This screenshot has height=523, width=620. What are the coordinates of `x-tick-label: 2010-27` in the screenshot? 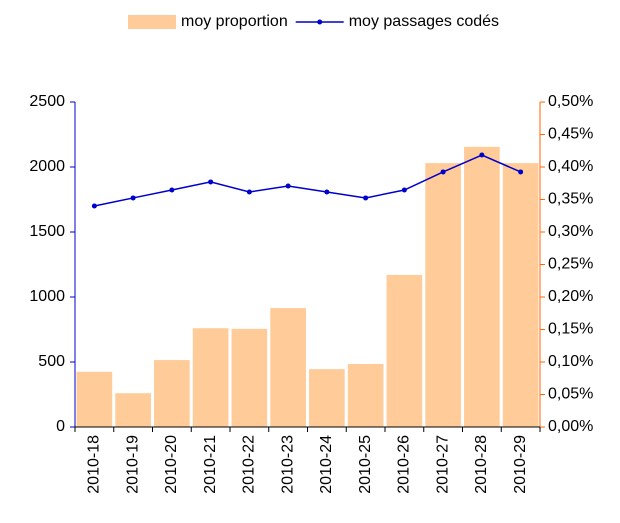 It's located at (442, 464).